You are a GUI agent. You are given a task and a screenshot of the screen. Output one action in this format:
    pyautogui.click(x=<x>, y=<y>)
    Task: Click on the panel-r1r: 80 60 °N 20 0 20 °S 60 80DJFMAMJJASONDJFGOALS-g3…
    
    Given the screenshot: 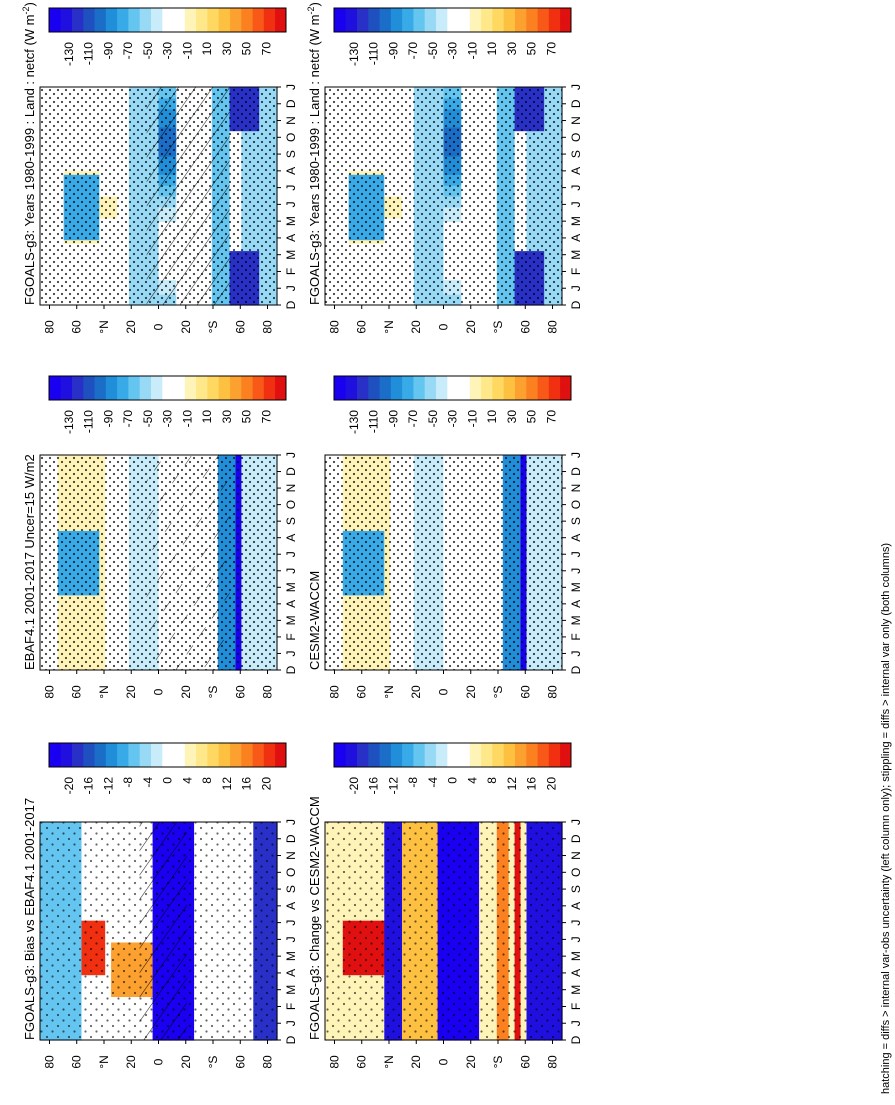 What is the action you would take?
    pyautogui.click(x=444, y=168)
    